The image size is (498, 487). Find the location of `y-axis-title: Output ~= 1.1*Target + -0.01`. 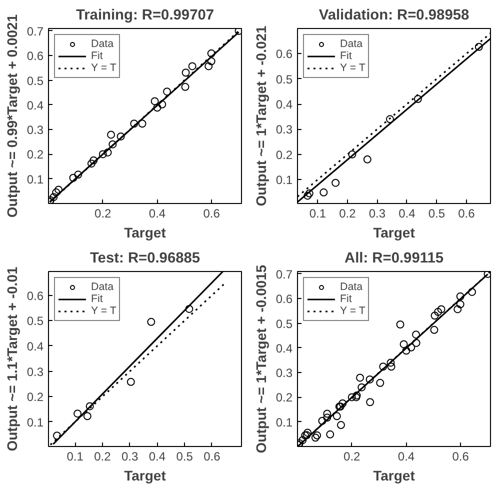

y-axis-title: Output ~= 1.1*Target + -0.01 is located at coordinates (12, 359).